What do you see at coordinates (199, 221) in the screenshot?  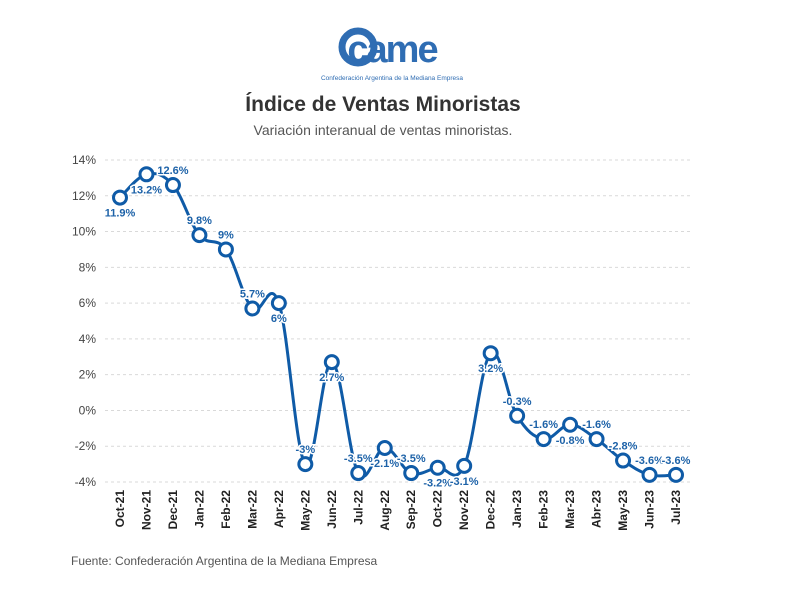 I see `data-label: 9.8%` at bounding box center [199, 221].